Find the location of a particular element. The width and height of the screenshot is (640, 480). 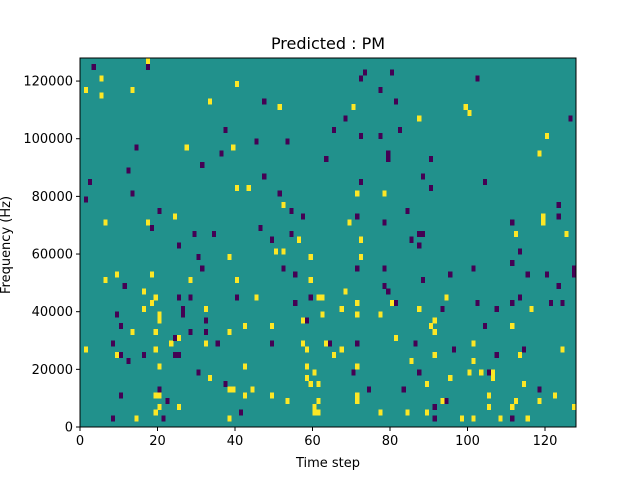

y-tick-label: 120000 is located at coordinates (48, 82).